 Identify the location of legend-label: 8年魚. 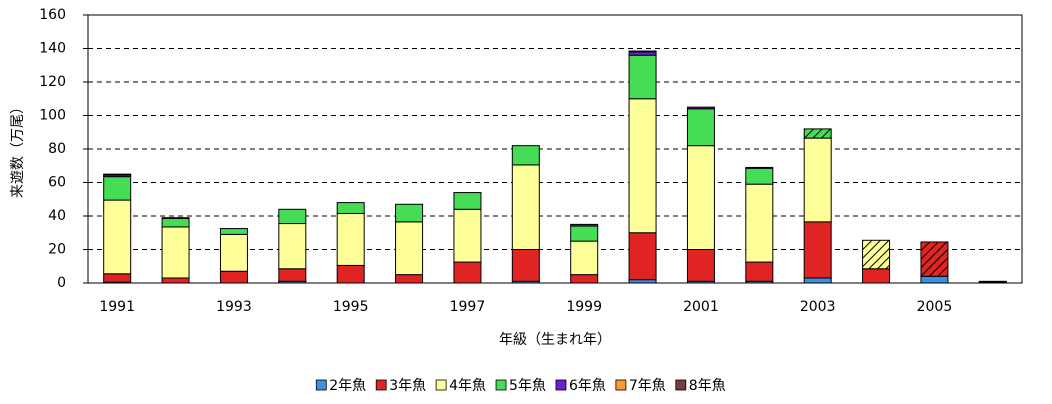
(707, 386).